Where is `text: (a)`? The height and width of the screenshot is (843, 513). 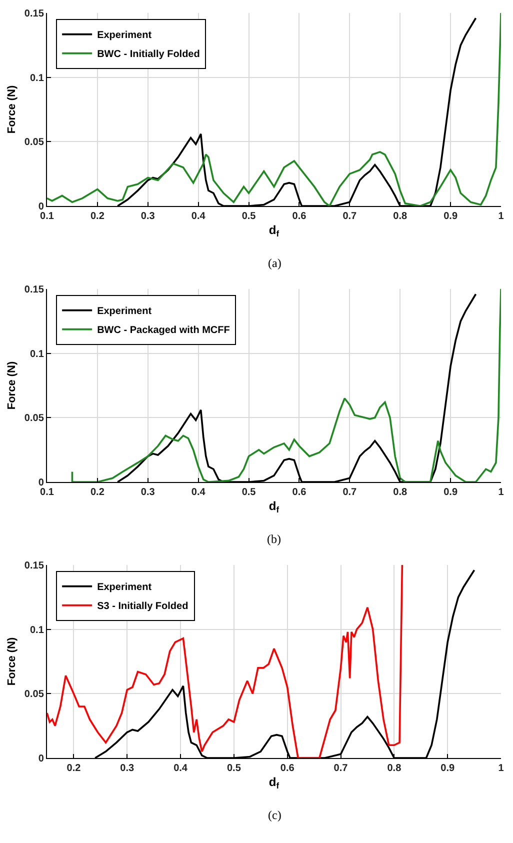 text: (a) is located at coordinates (275, 263).